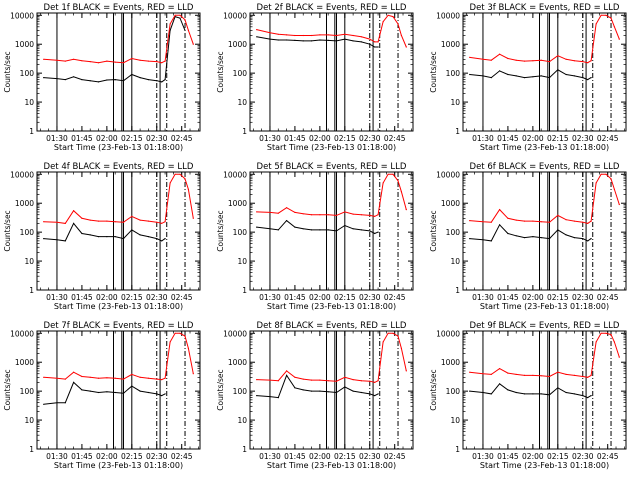  I want to click on panel-title: Det 7f BLACK = Events, RED = LLD, so click(119, 326).